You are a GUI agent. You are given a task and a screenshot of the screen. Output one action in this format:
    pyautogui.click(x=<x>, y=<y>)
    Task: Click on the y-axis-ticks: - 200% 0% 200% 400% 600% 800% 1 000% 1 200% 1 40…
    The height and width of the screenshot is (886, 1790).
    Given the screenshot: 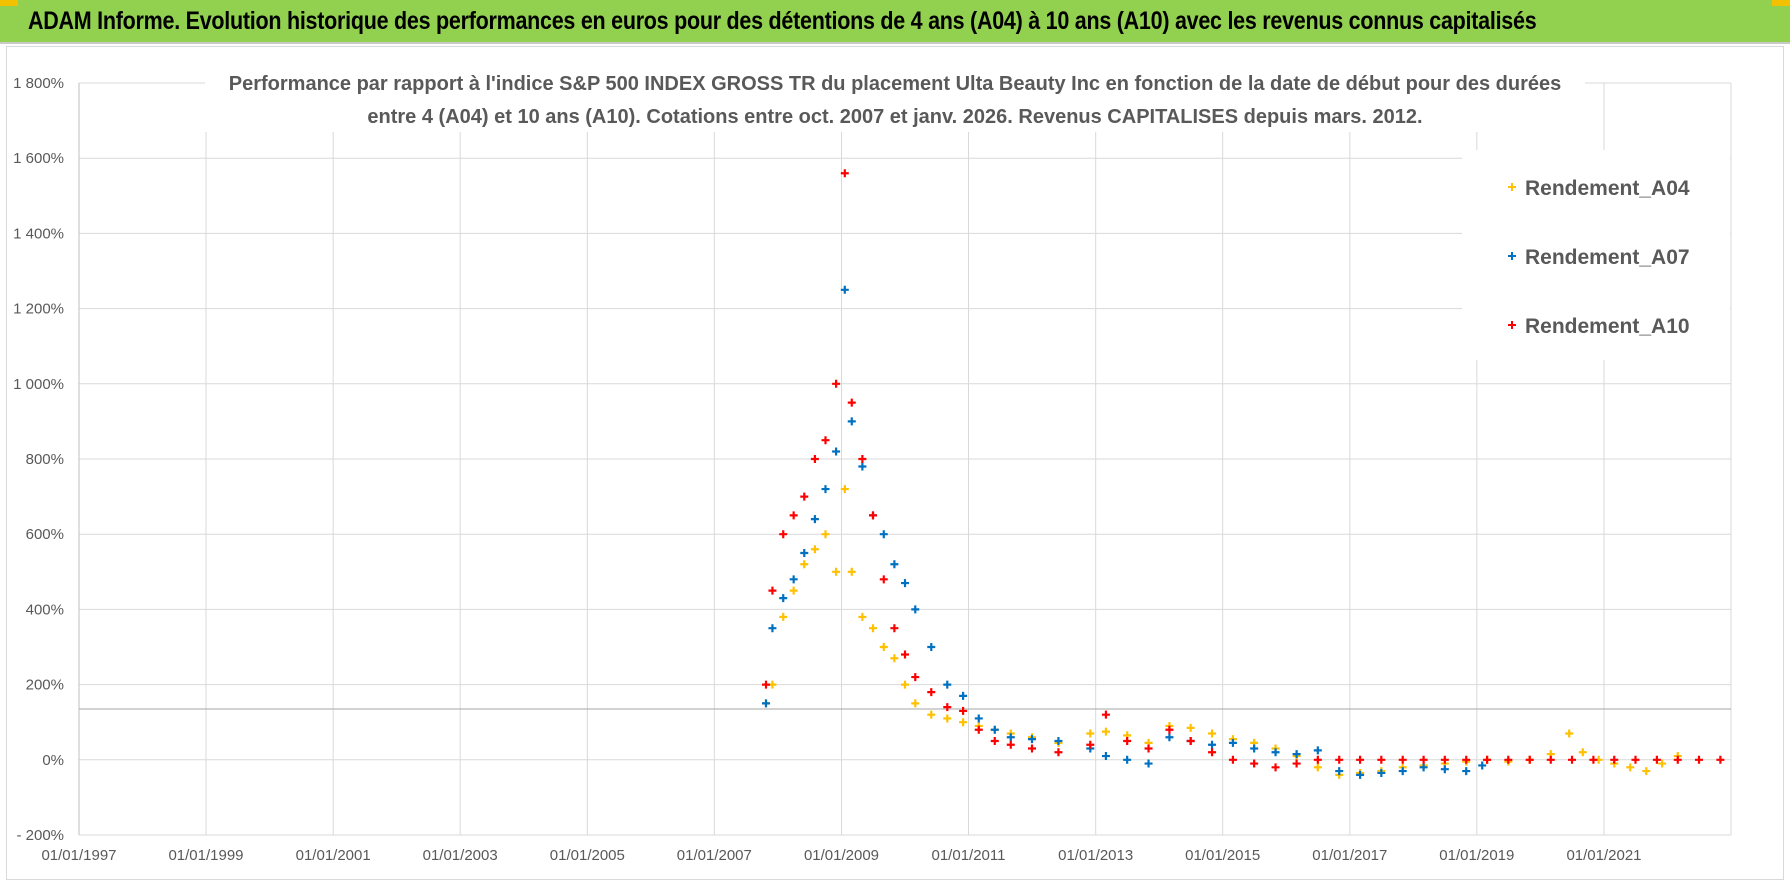 What is the action you would take?
    pyautogui.click(x=38, y=459)
    